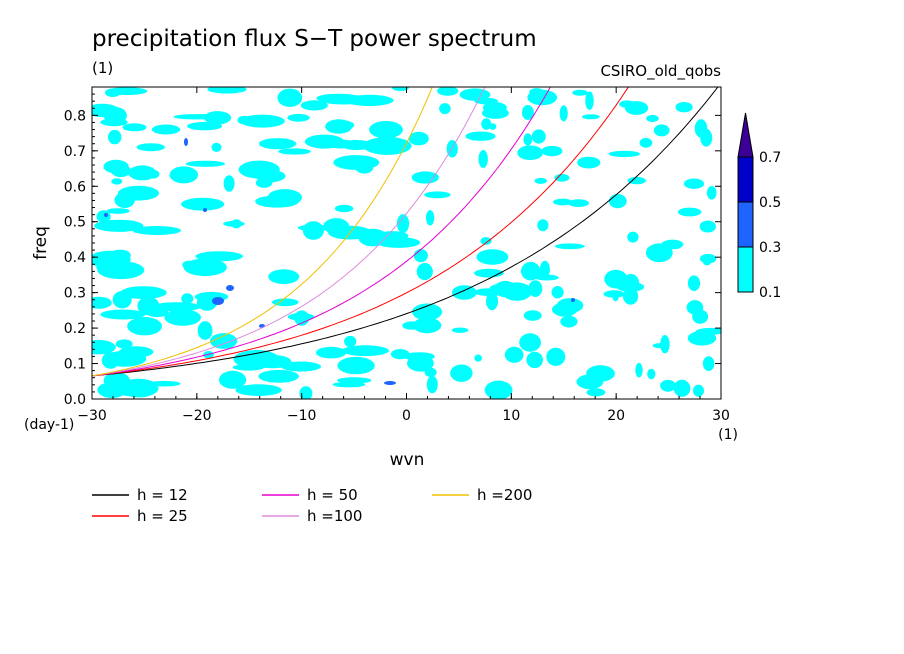 Image resolution: width=904 pixels, height=654 pixels. I want to click on y-tick-label: 0.1, so click(75, 365).